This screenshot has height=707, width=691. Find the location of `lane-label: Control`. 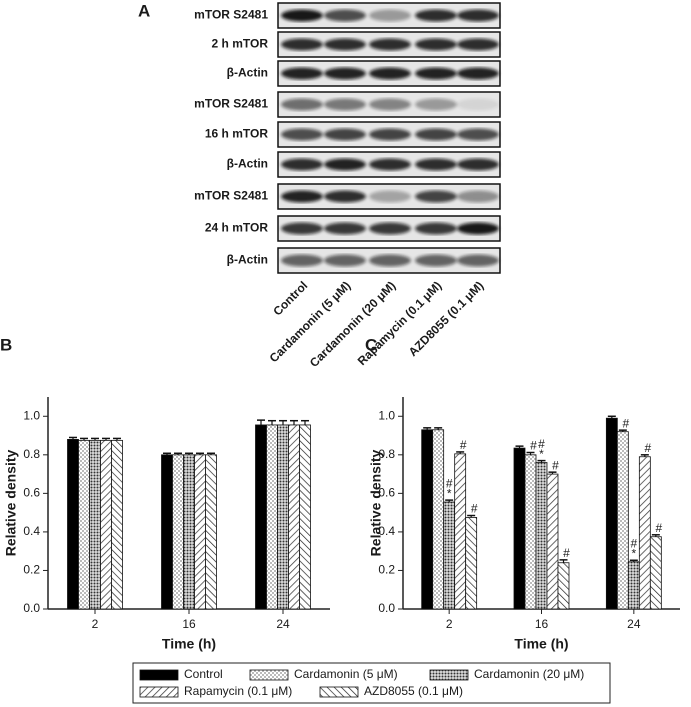

lane-label: Control is located at coordinates (290, 298).